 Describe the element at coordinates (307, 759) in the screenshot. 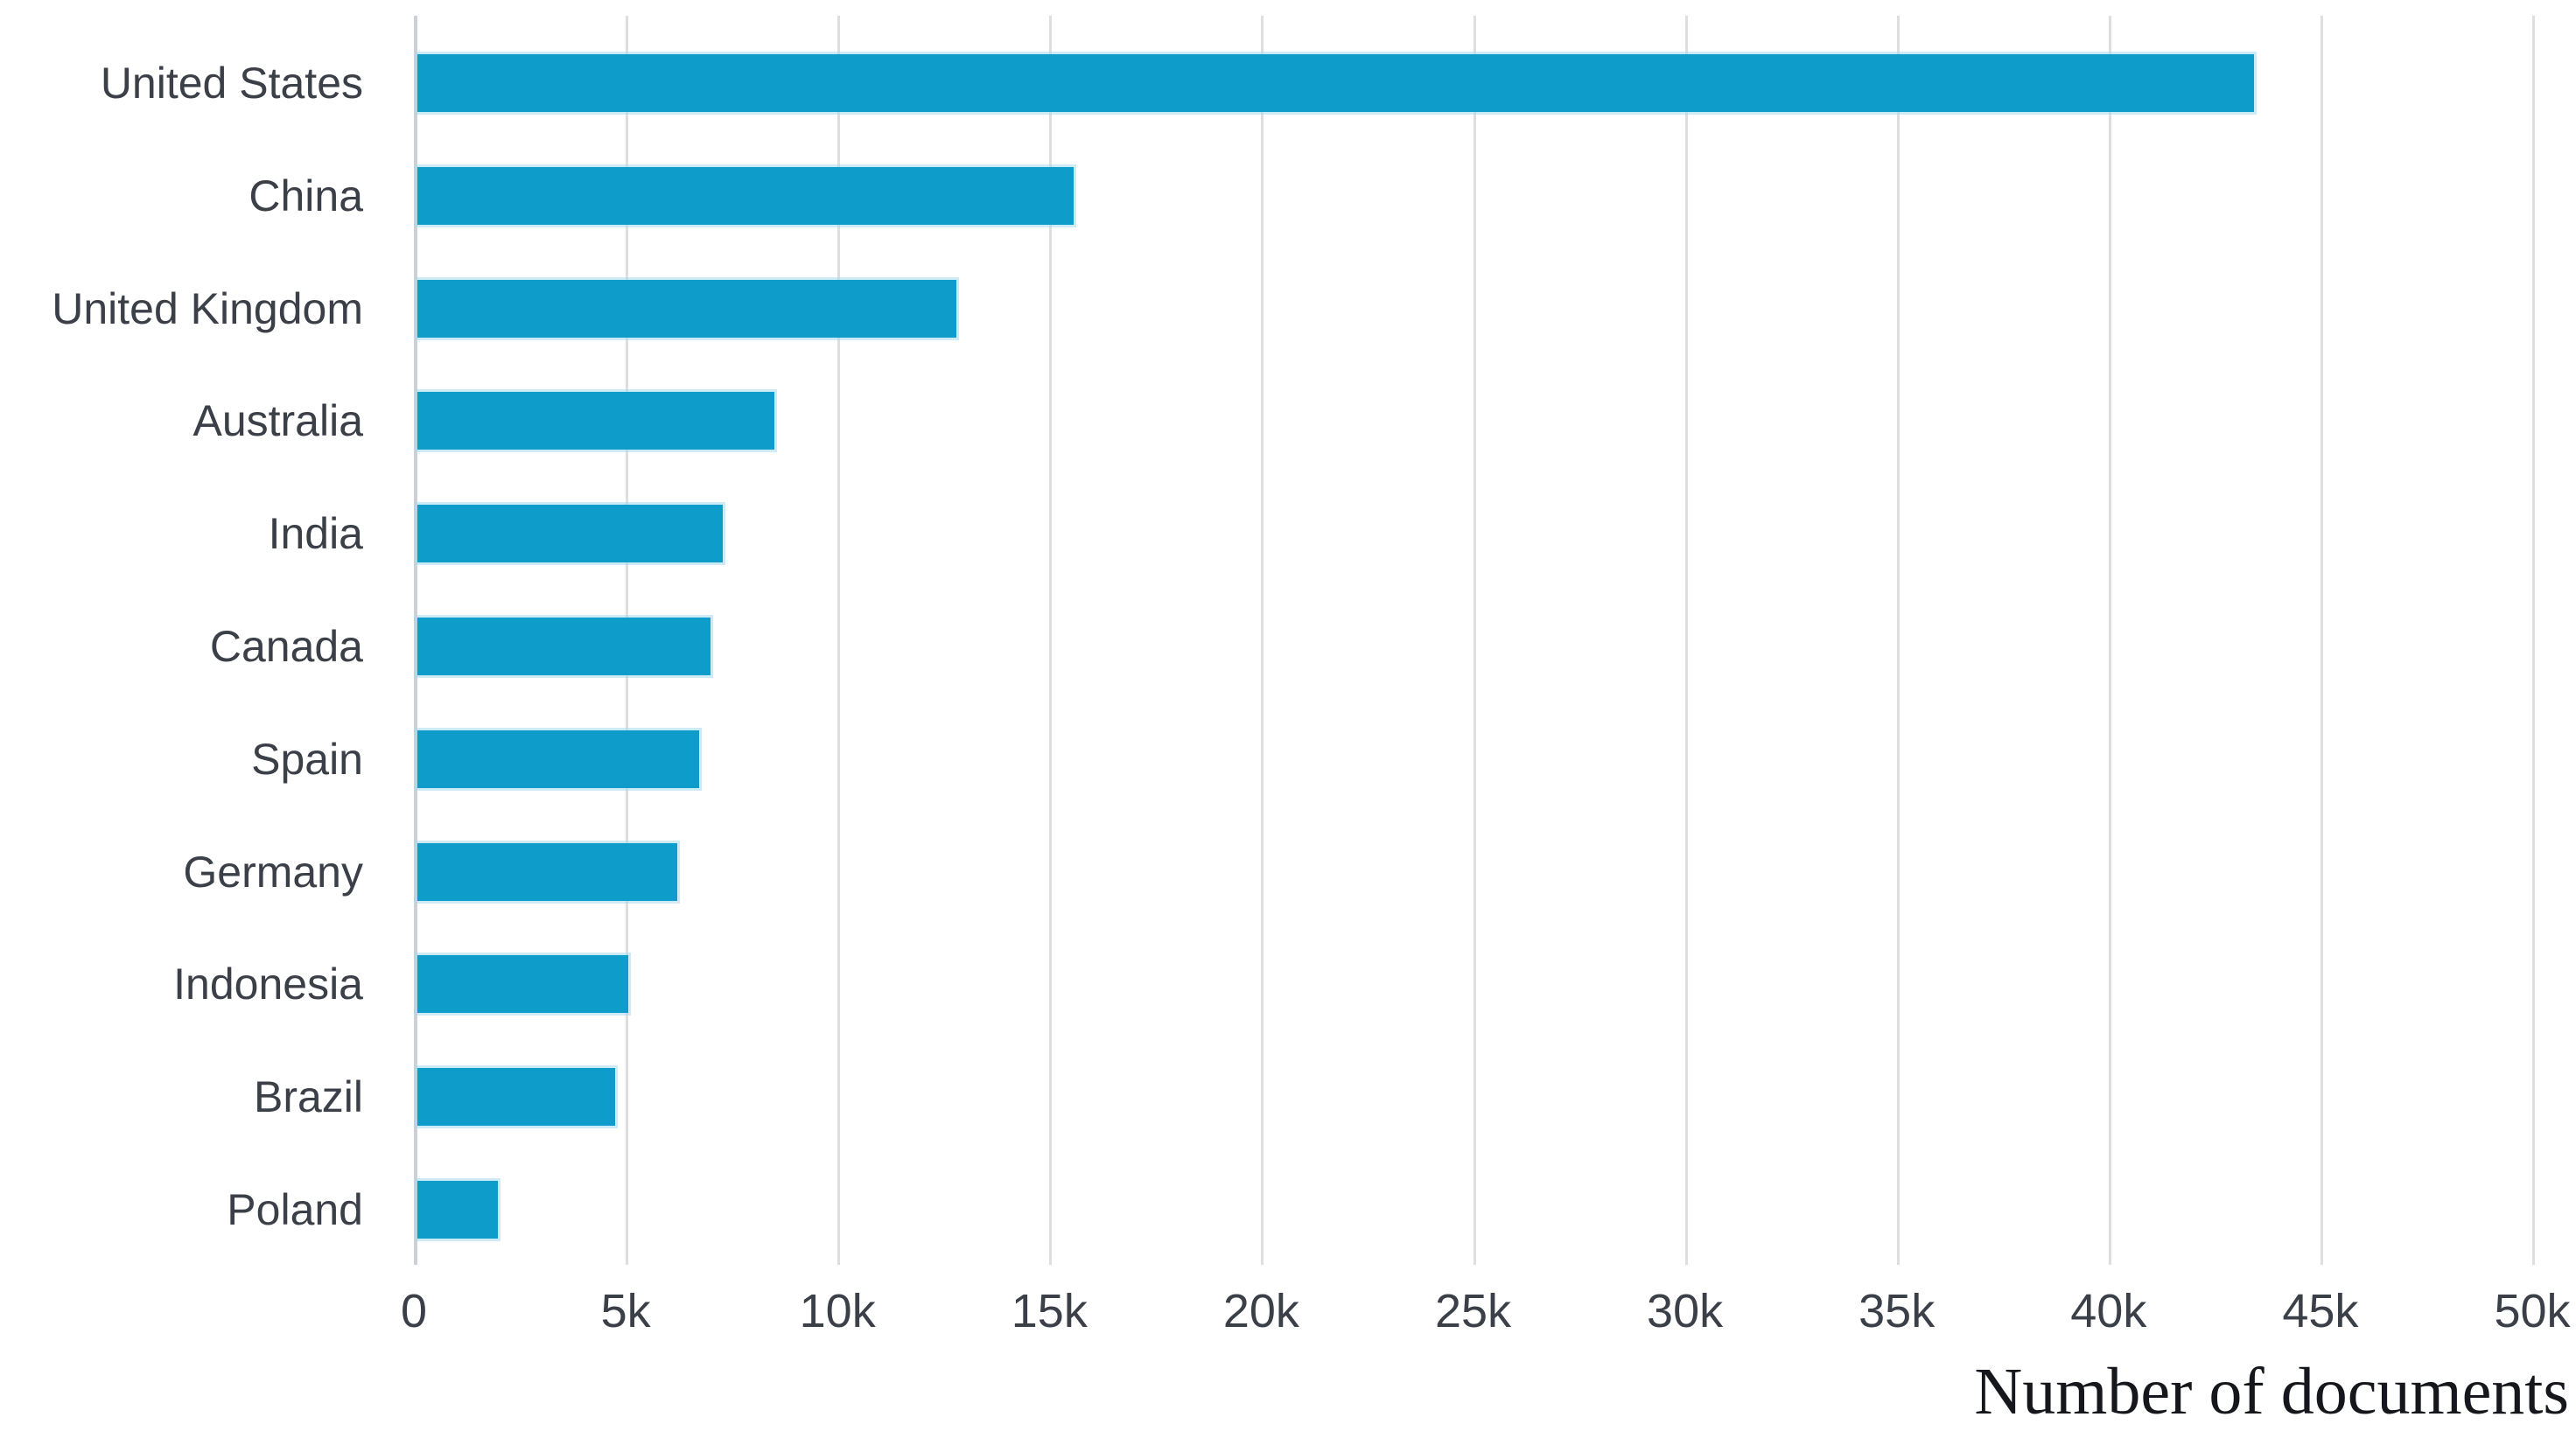

I see `category-label-spain: Spain` at that location.